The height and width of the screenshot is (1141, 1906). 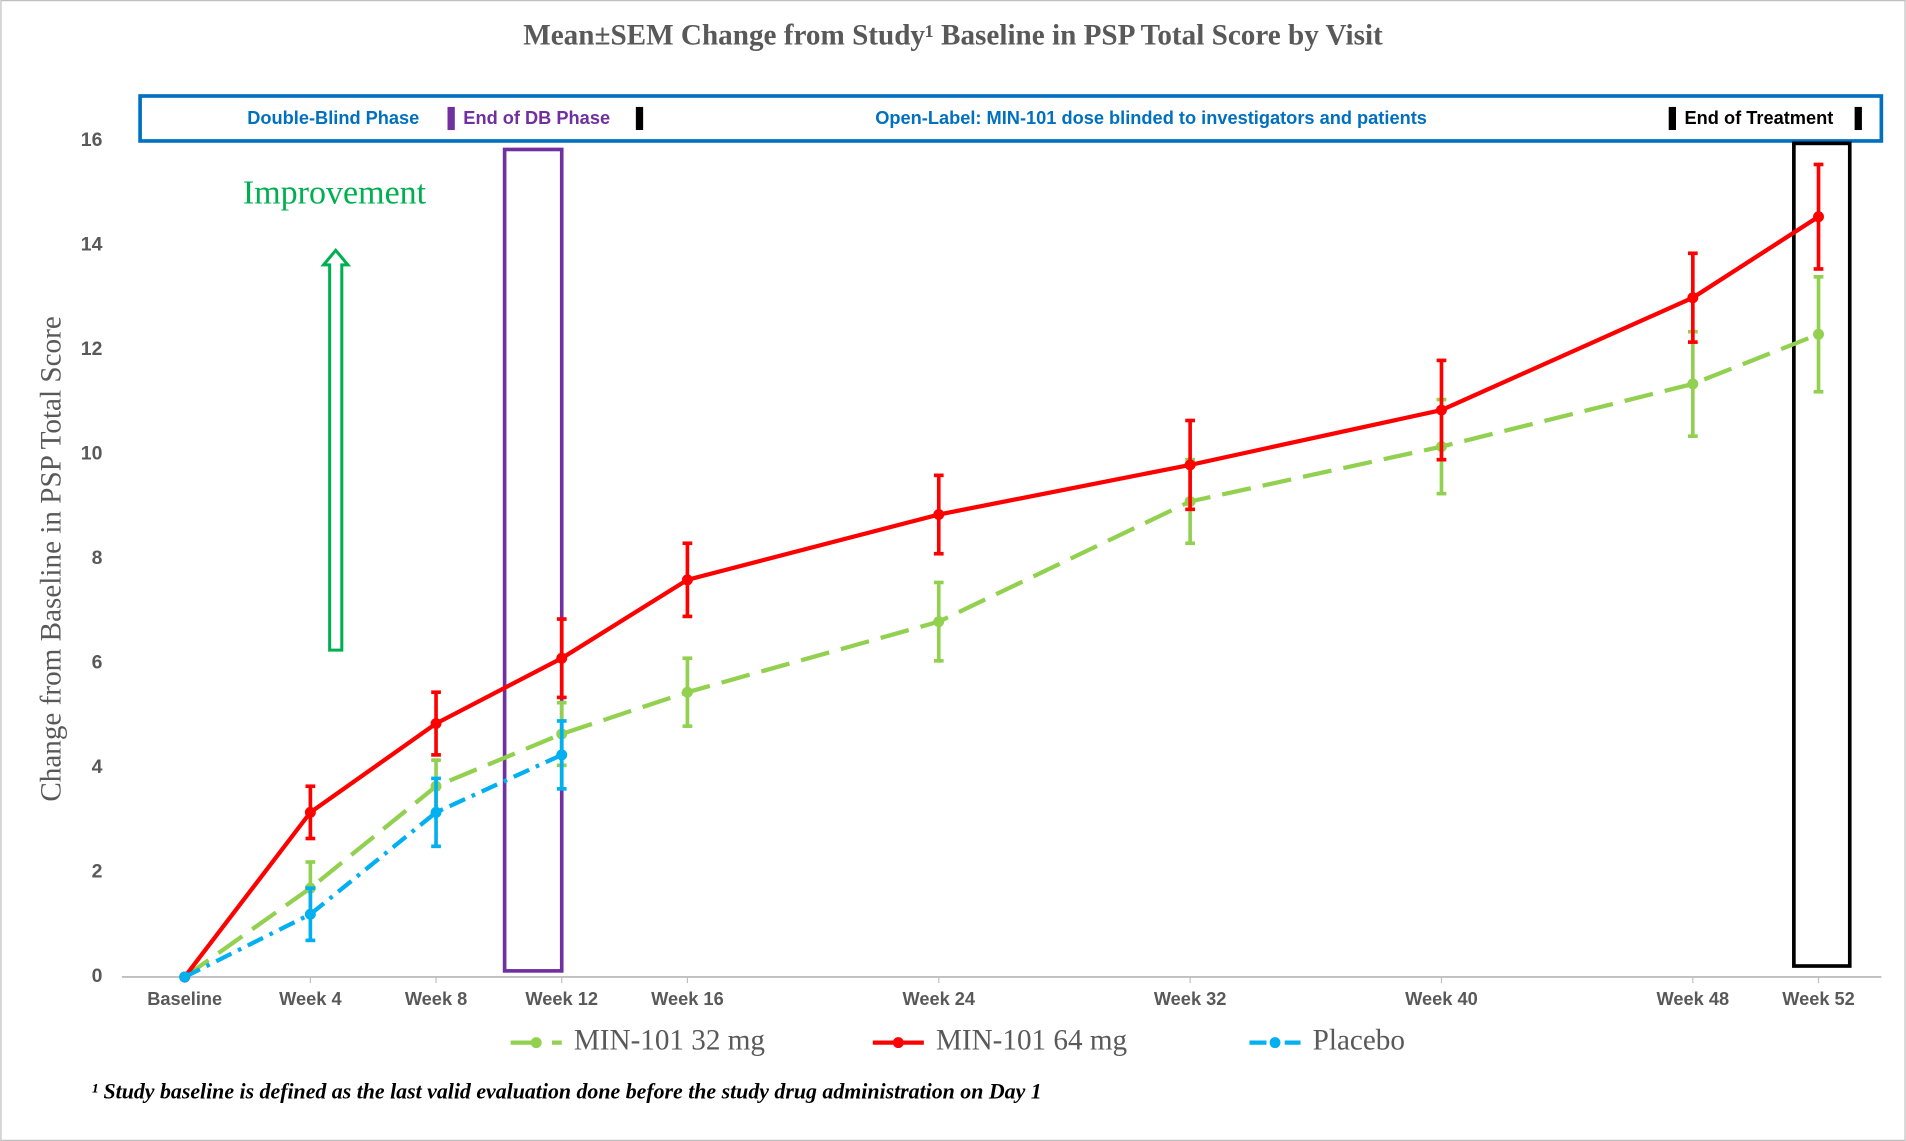 What do you see at coordinates (92, 245) in the screenshot?
I see `y-tick-label: 14` at bounding box center [92, 245].